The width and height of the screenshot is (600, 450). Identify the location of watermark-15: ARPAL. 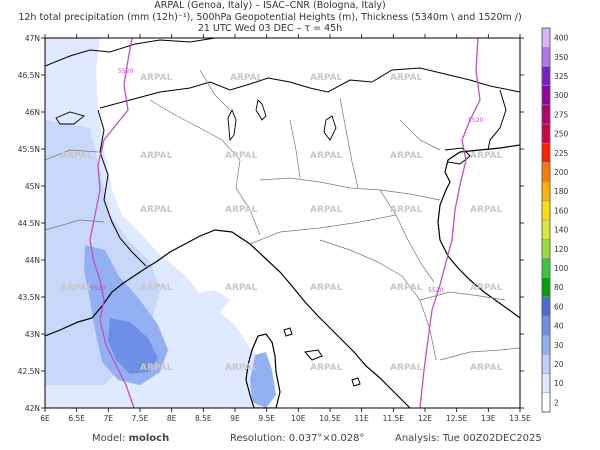
(486, 210).